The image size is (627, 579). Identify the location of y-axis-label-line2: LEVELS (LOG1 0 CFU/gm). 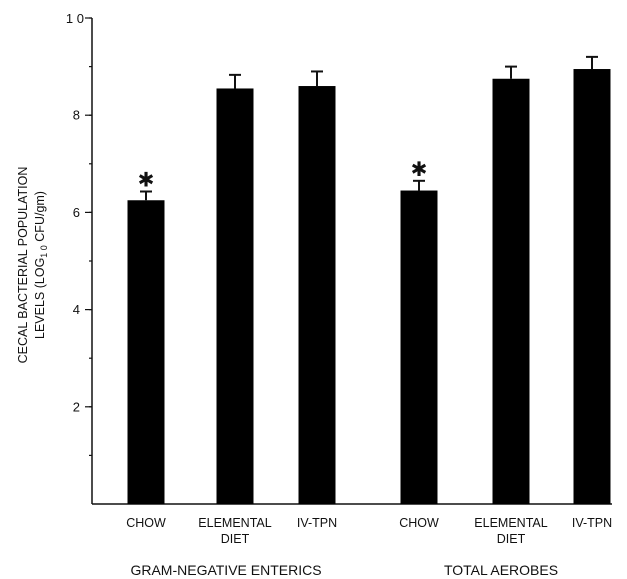
(41, 265).